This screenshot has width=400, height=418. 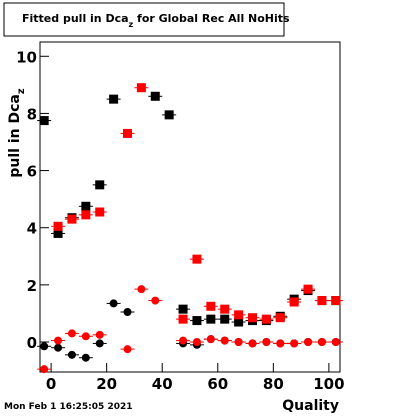 I want to click on x-tick-label: 20, so click(x=106, y=384).